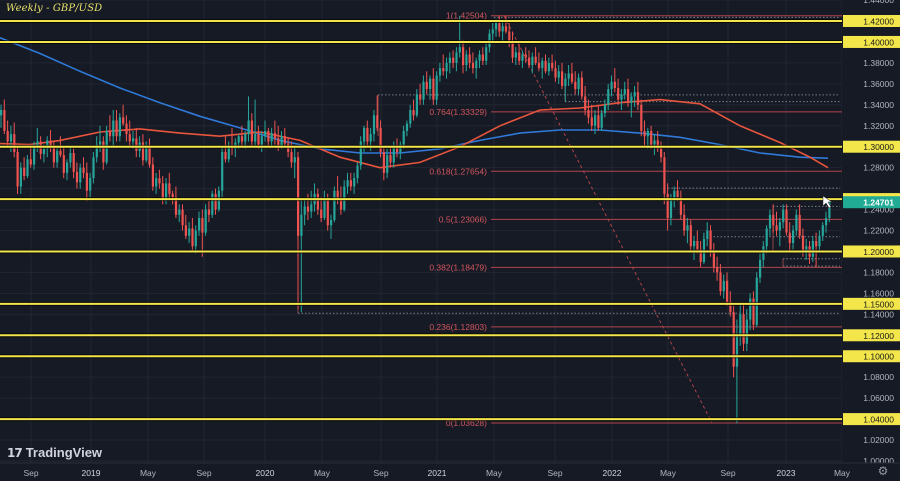  What do you see at coordinates (15, 452) in the screenshot?
I see `tradingview-logo-icon: 17` at bounding box center [15, 452].